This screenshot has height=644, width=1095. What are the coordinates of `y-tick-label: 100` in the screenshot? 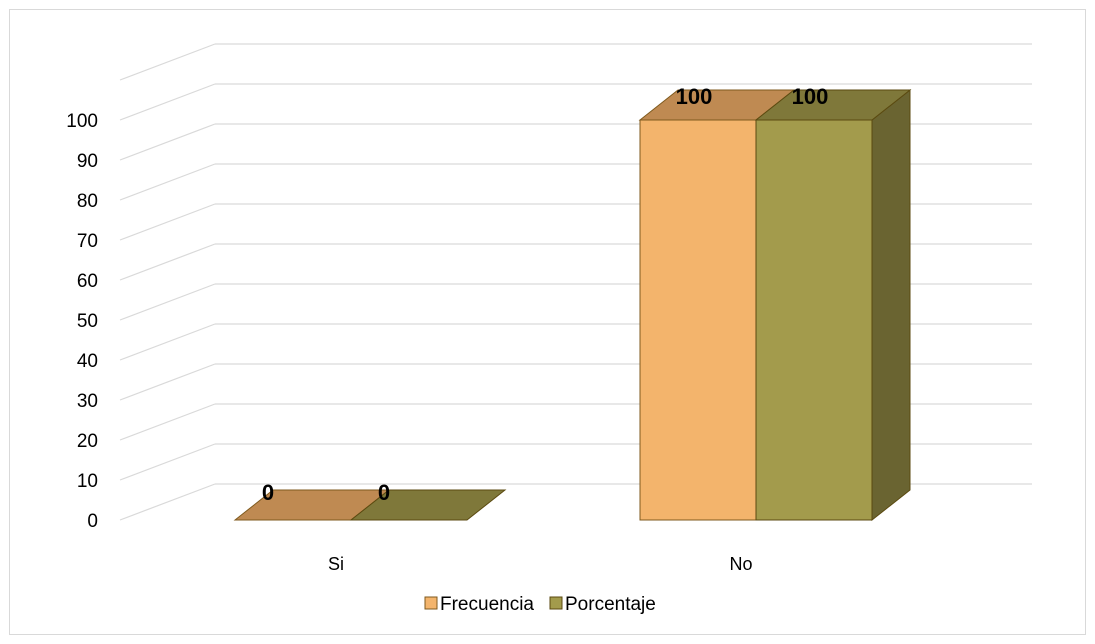 It's located at (82, 121).